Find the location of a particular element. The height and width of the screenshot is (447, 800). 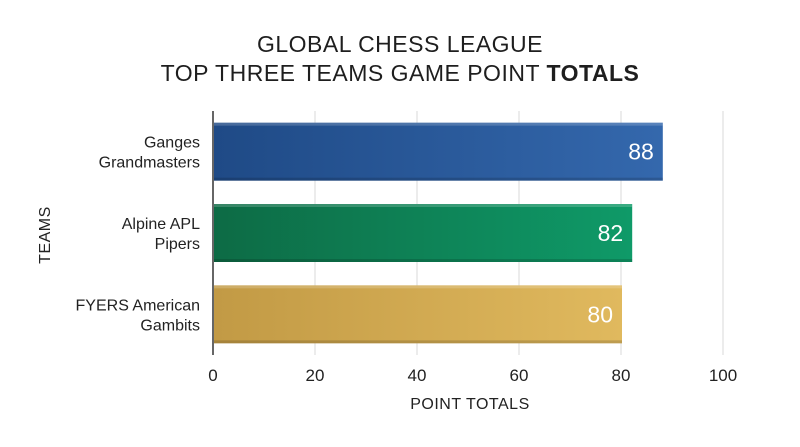

data-label: 88 is located at coordinates (641, 152).